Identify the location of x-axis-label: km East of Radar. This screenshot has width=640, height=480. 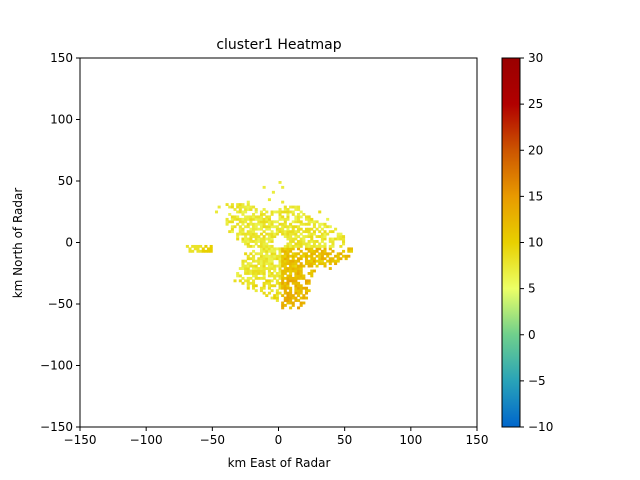
(279, 463).